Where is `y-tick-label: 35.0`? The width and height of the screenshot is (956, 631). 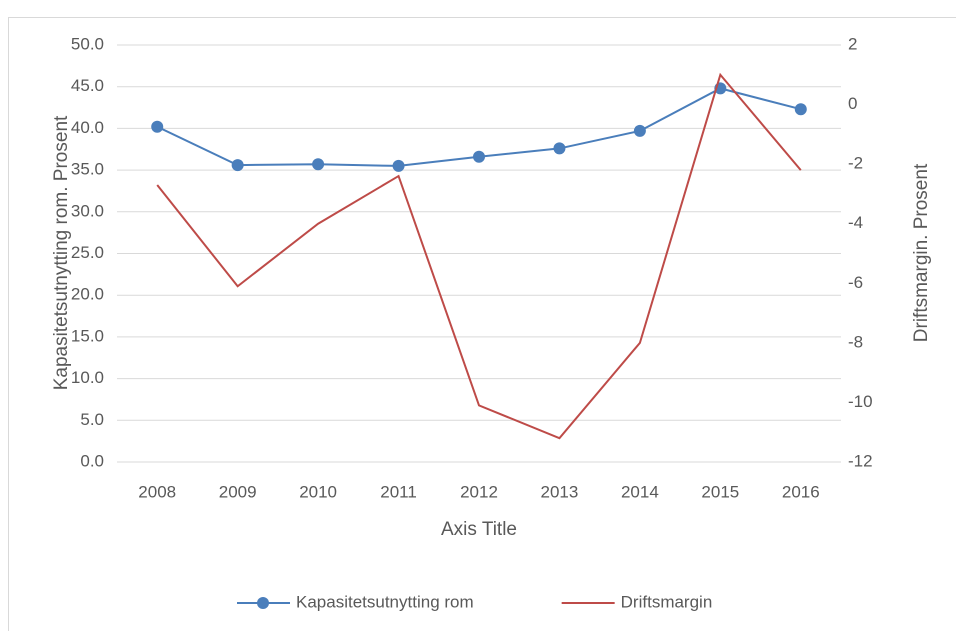
y-tick-label: 35.0 is located at coordinates (87, 169).